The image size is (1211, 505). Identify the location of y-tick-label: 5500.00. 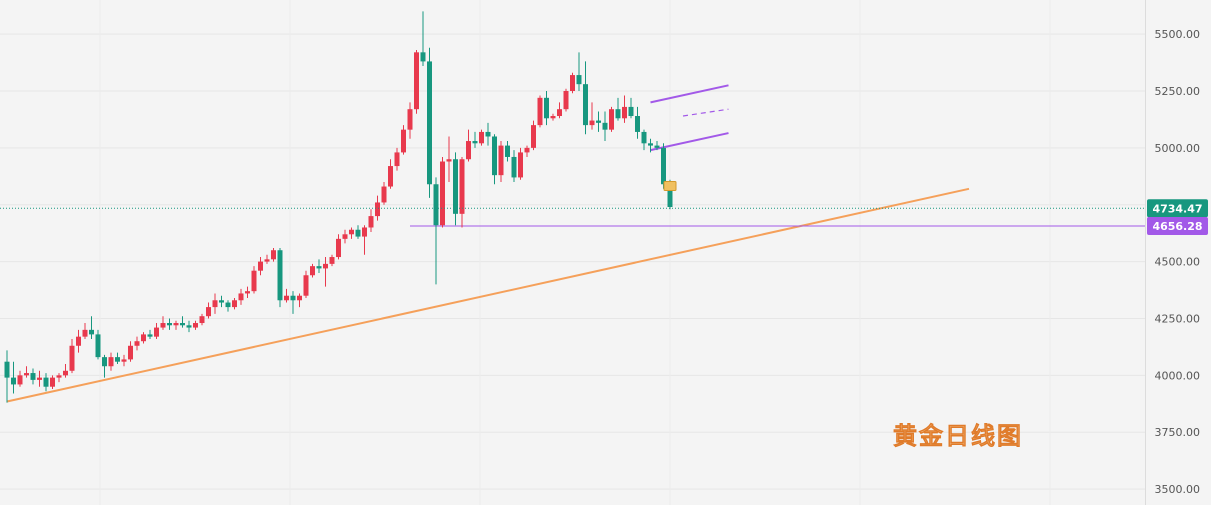
(1178, 34).